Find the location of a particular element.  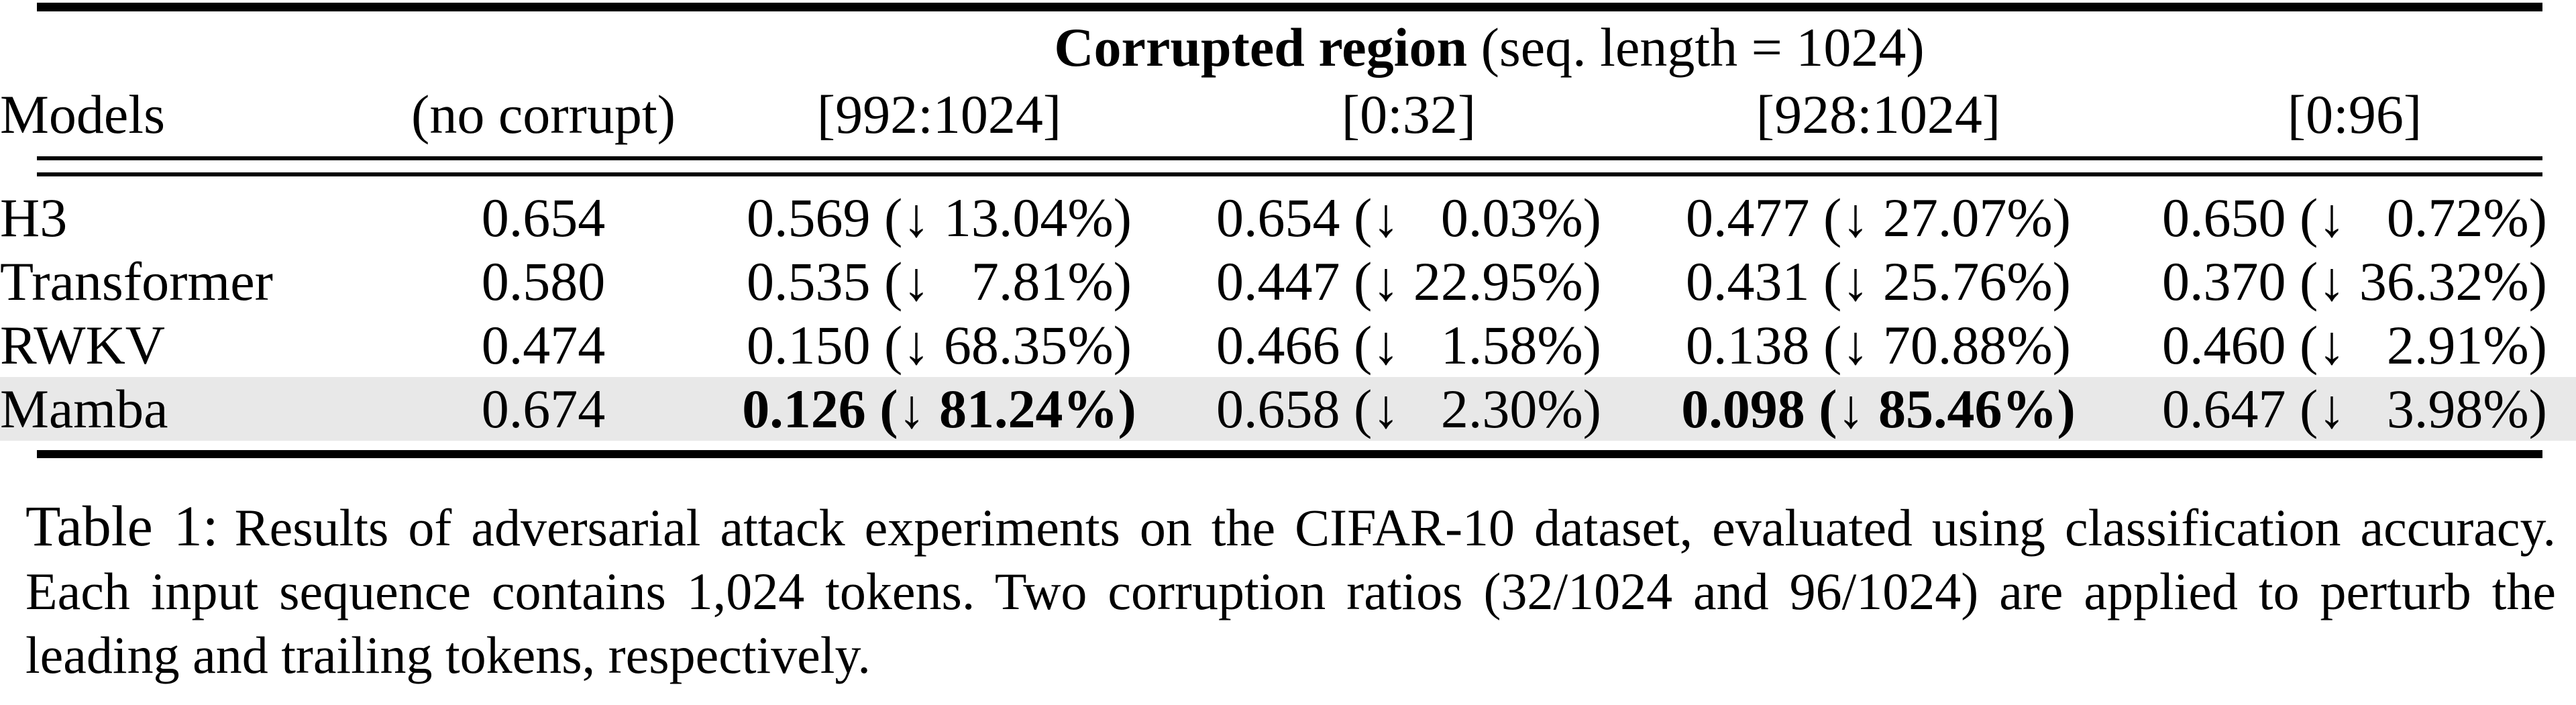

table-cell: 0.447 (↓ 22.95%) is located at coordinates (1408, 281).